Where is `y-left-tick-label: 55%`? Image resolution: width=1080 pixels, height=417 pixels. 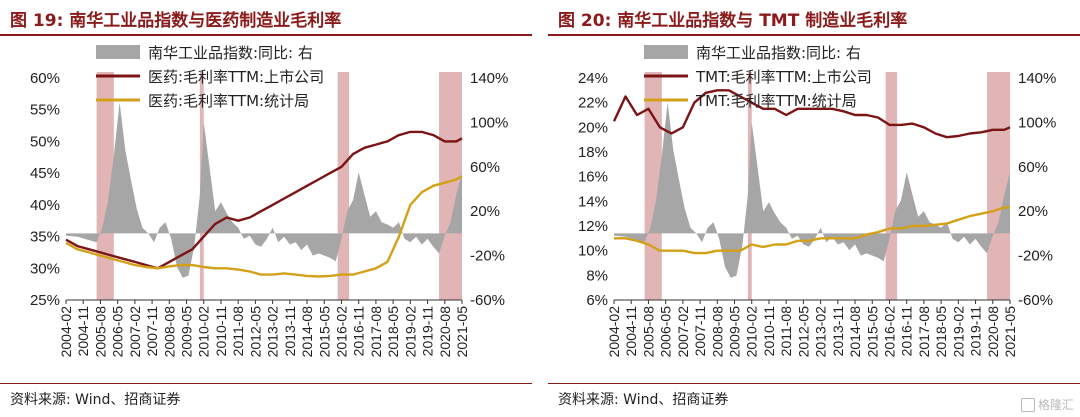
y-left-tick-label: 55% is located at coordinates (45, 110).